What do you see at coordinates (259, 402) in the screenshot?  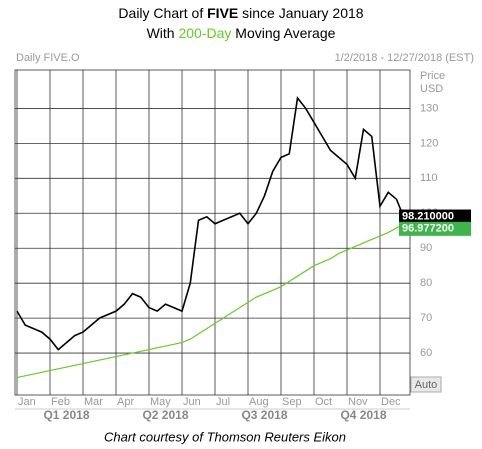 I see `x-tick-label: Aug` at bounding box center [259, 402].